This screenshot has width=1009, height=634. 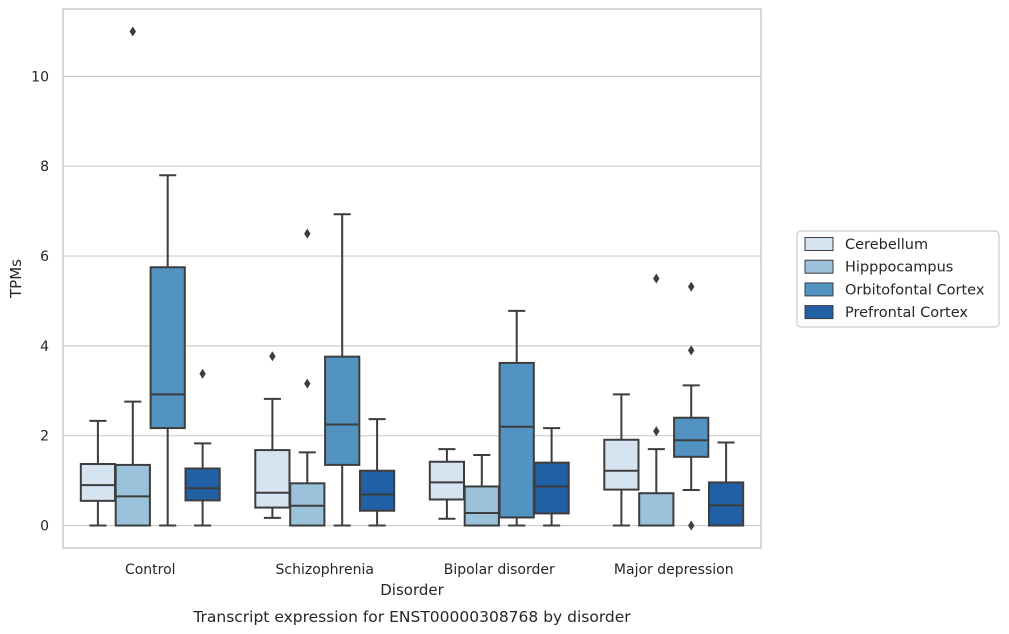 I want to click on legend-label: Prefrontal Cortex, so click(x=906, y=313).